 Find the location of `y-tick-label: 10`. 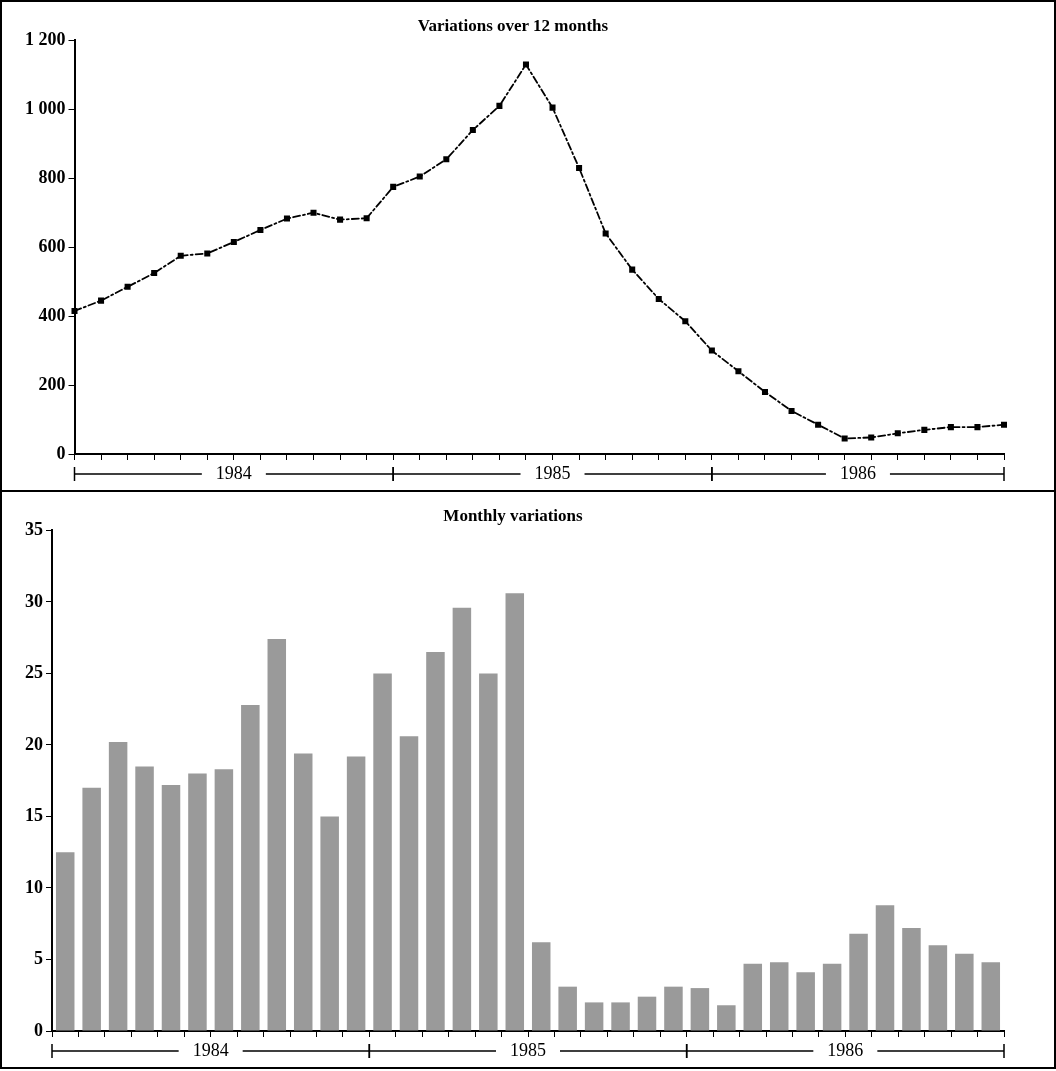

y-tick-label: 10 is located at coordinates (34, 886).